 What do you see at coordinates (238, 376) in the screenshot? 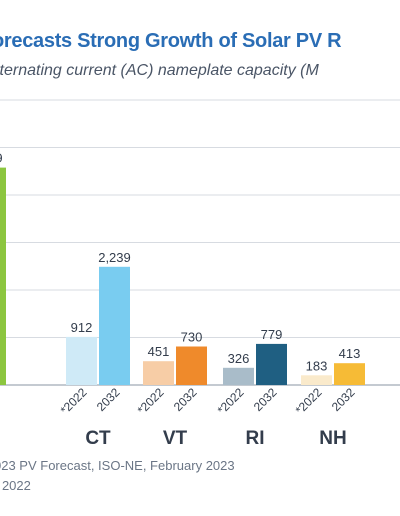
I see `bar-ri-2022` at bounding box center [238, 376].